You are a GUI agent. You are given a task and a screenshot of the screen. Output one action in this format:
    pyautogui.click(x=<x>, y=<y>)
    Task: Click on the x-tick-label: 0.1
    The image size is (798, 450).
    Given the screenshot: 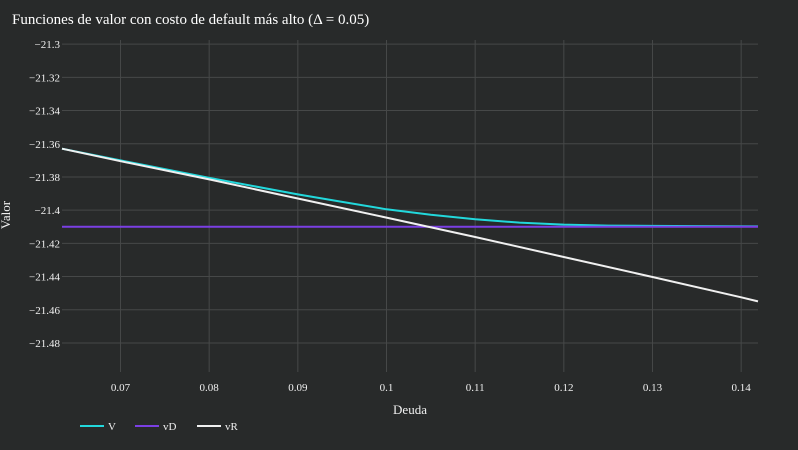 What is the action you would take?
    pyautogui.click(x=387, y=388)
    